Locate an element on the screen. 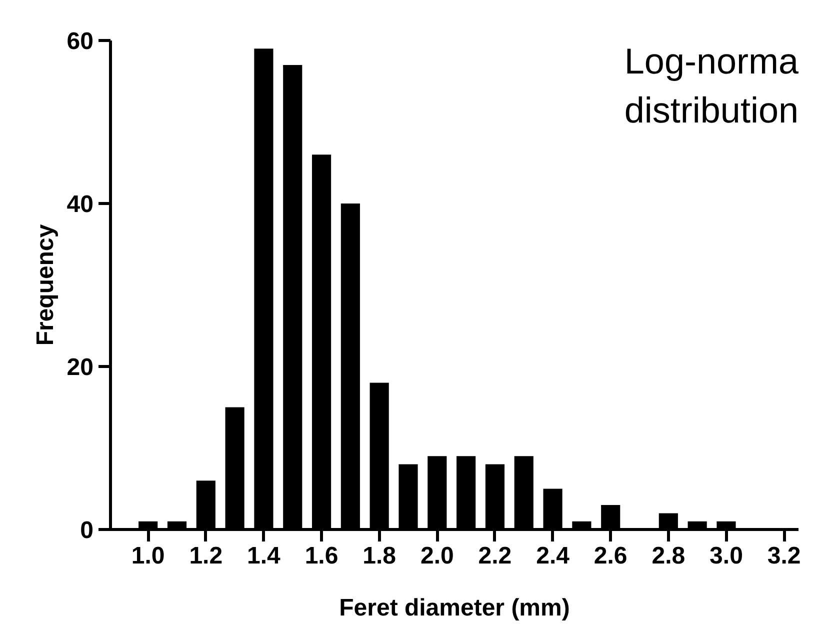 This screenshot has width=818, height=624. x-tick-label: 2.8 is located at coordinates (669, 556).